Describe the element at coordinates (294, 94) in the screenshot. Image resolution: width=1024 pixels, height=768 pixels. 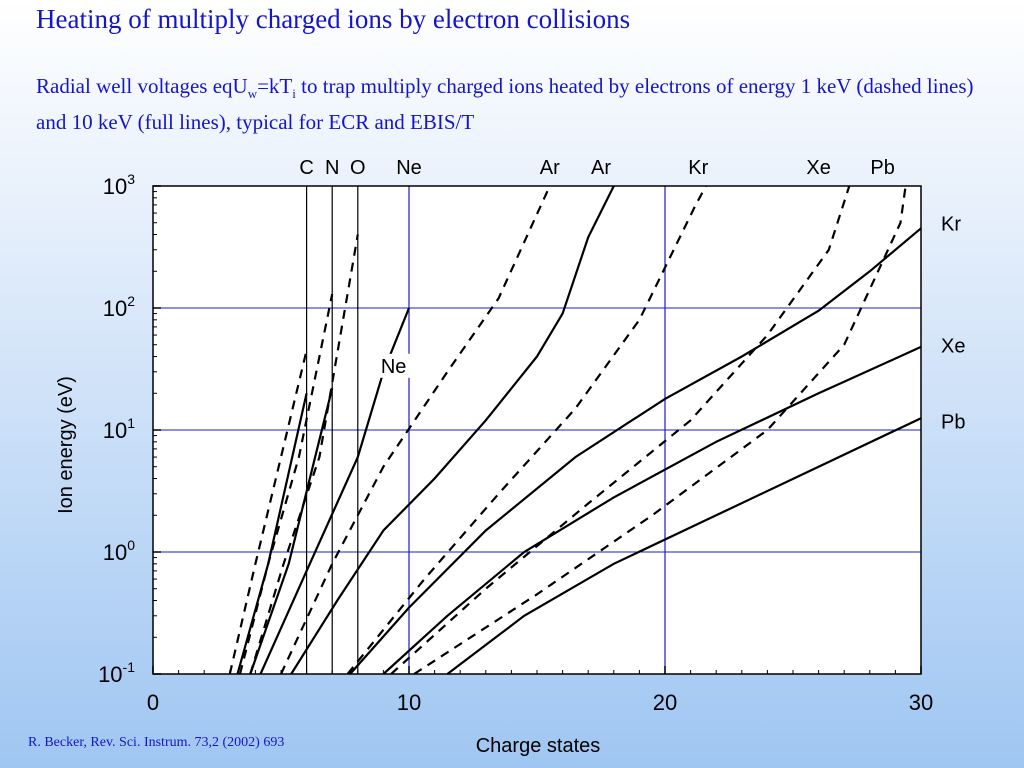
I see `subtitle-subscript-i: i` at that location.